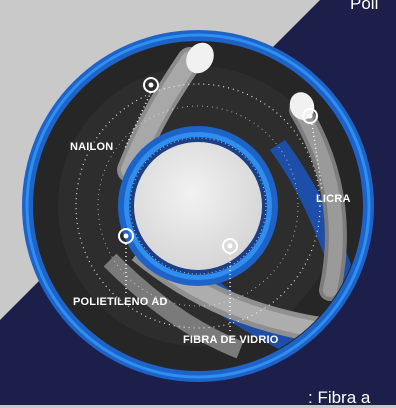 The image size is (396, 408). Describe the element at coordinates (310, 116) in the screenshot. I see `marker-licra` at that location.